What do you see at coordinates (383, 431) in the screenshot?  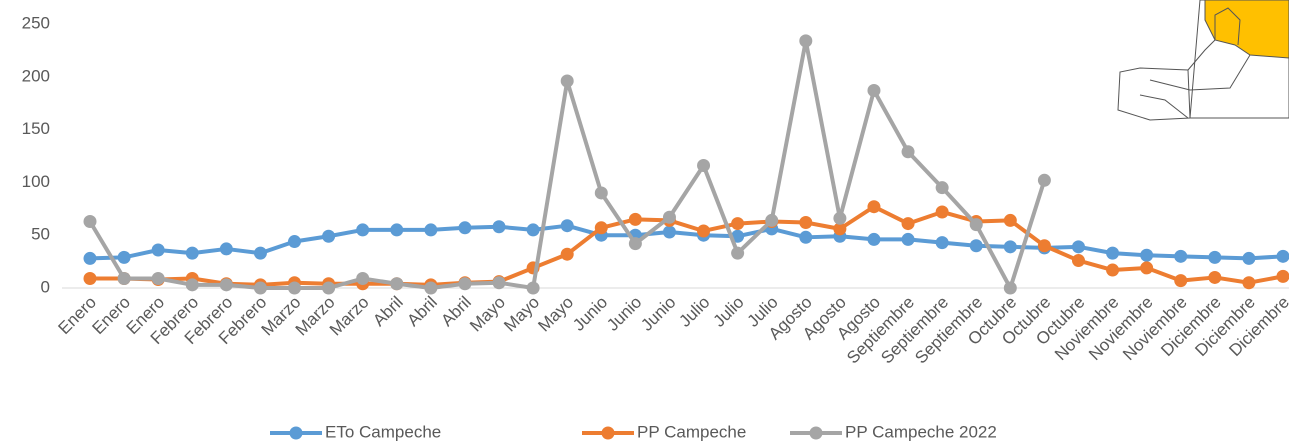 I see `legend-label: ETo Campeche` at bounding box center [383, 431].